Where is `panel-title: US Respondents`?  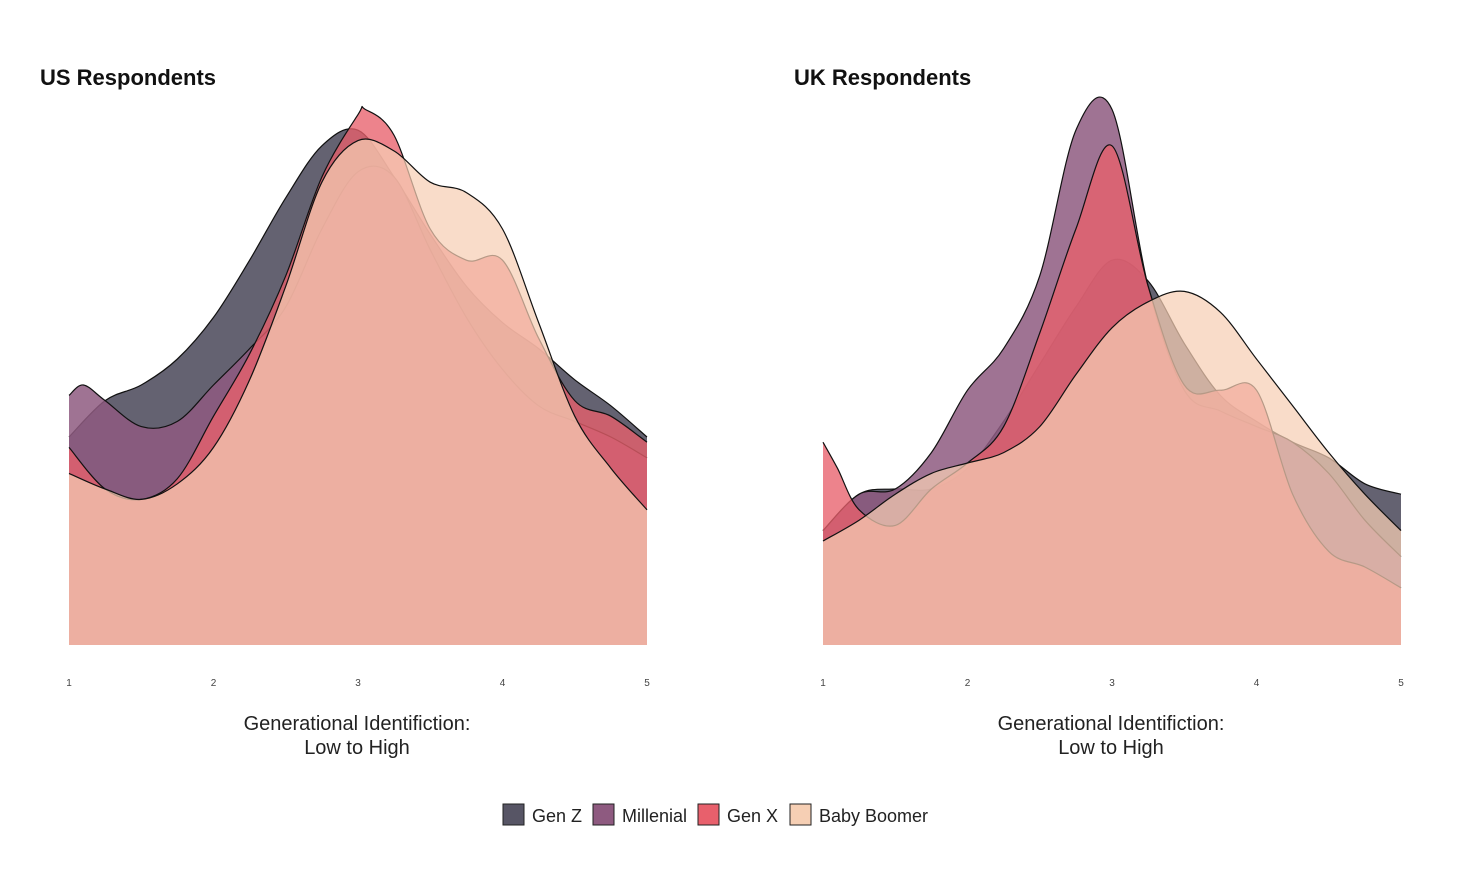 panel-title: US Respondents is located at coordinates (128, 77).